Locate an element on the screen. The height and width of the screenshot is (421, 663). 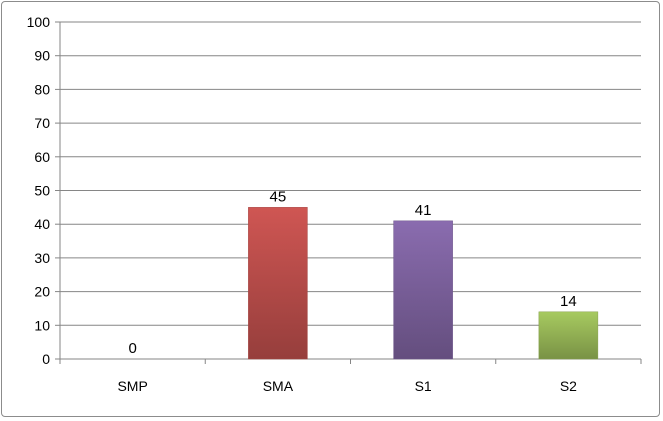
y-tick-label: 100 is located at coordinates (39, 22).